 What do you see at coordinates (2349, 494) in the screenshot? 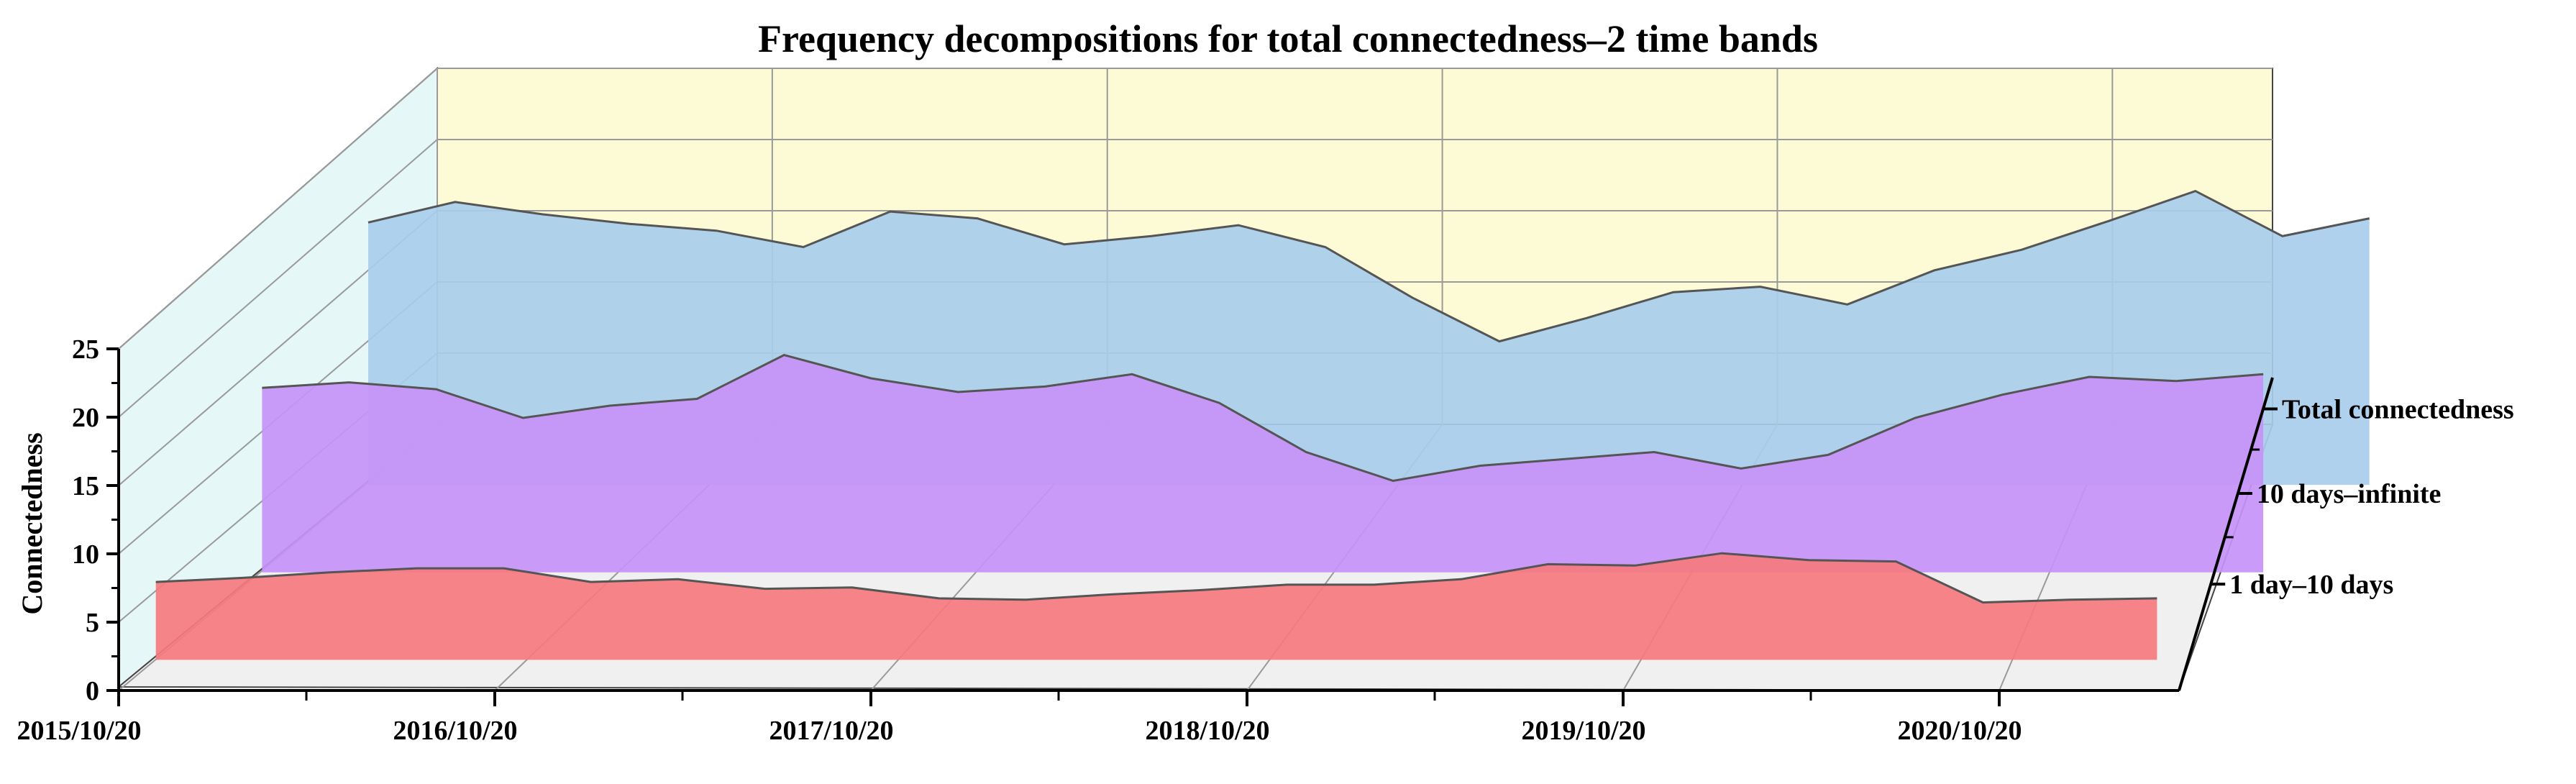
I see `depth-tick-label: 10 days–infinite` at bounding box center [2349, 494].